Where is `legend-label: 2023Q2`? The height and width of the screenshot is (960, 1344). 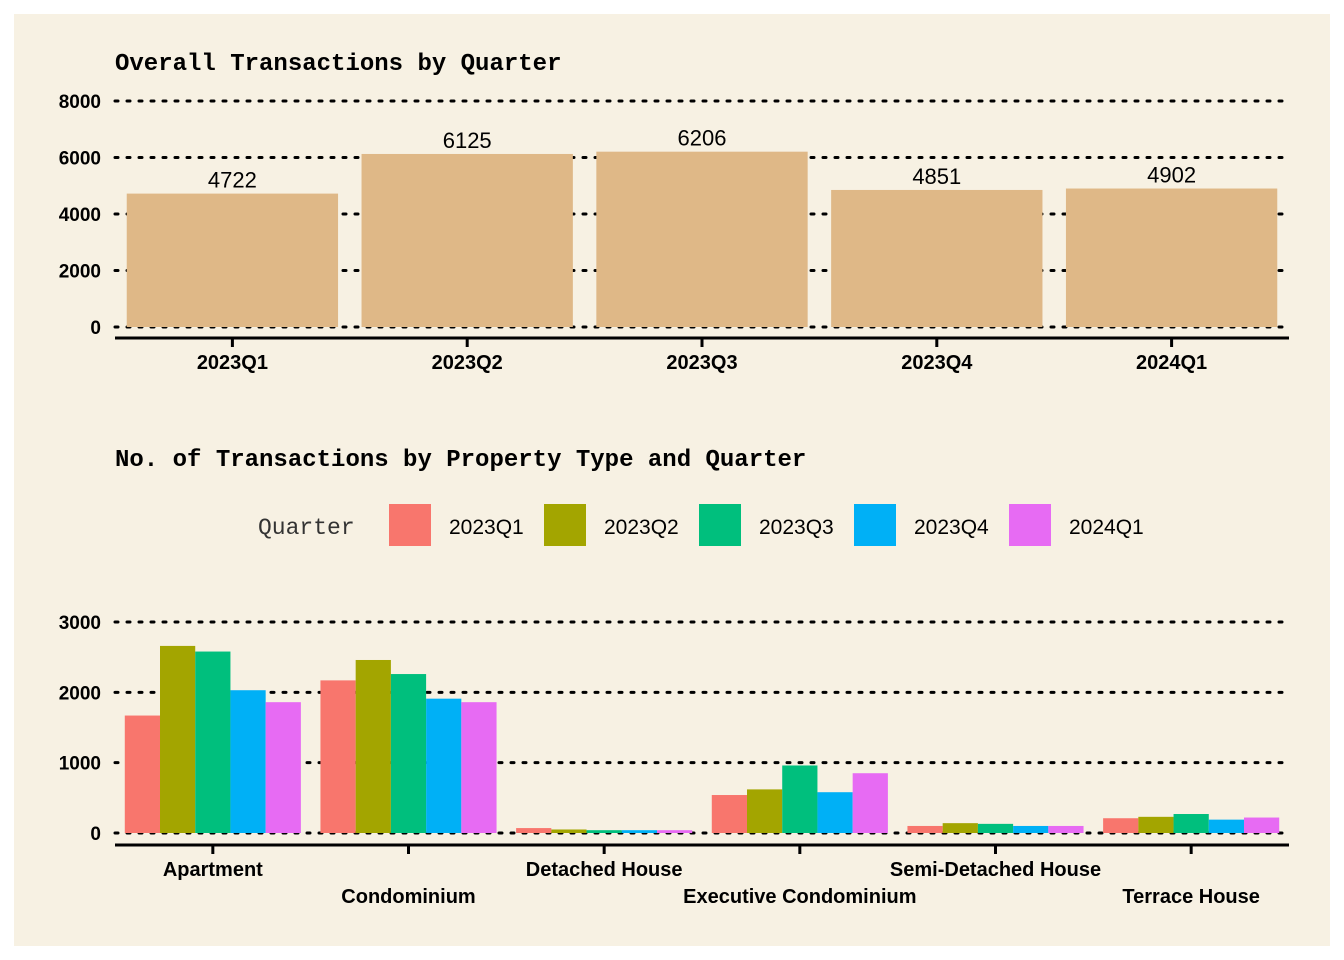 legend-label: 2023Q2 is located at coordinates (641, 527).